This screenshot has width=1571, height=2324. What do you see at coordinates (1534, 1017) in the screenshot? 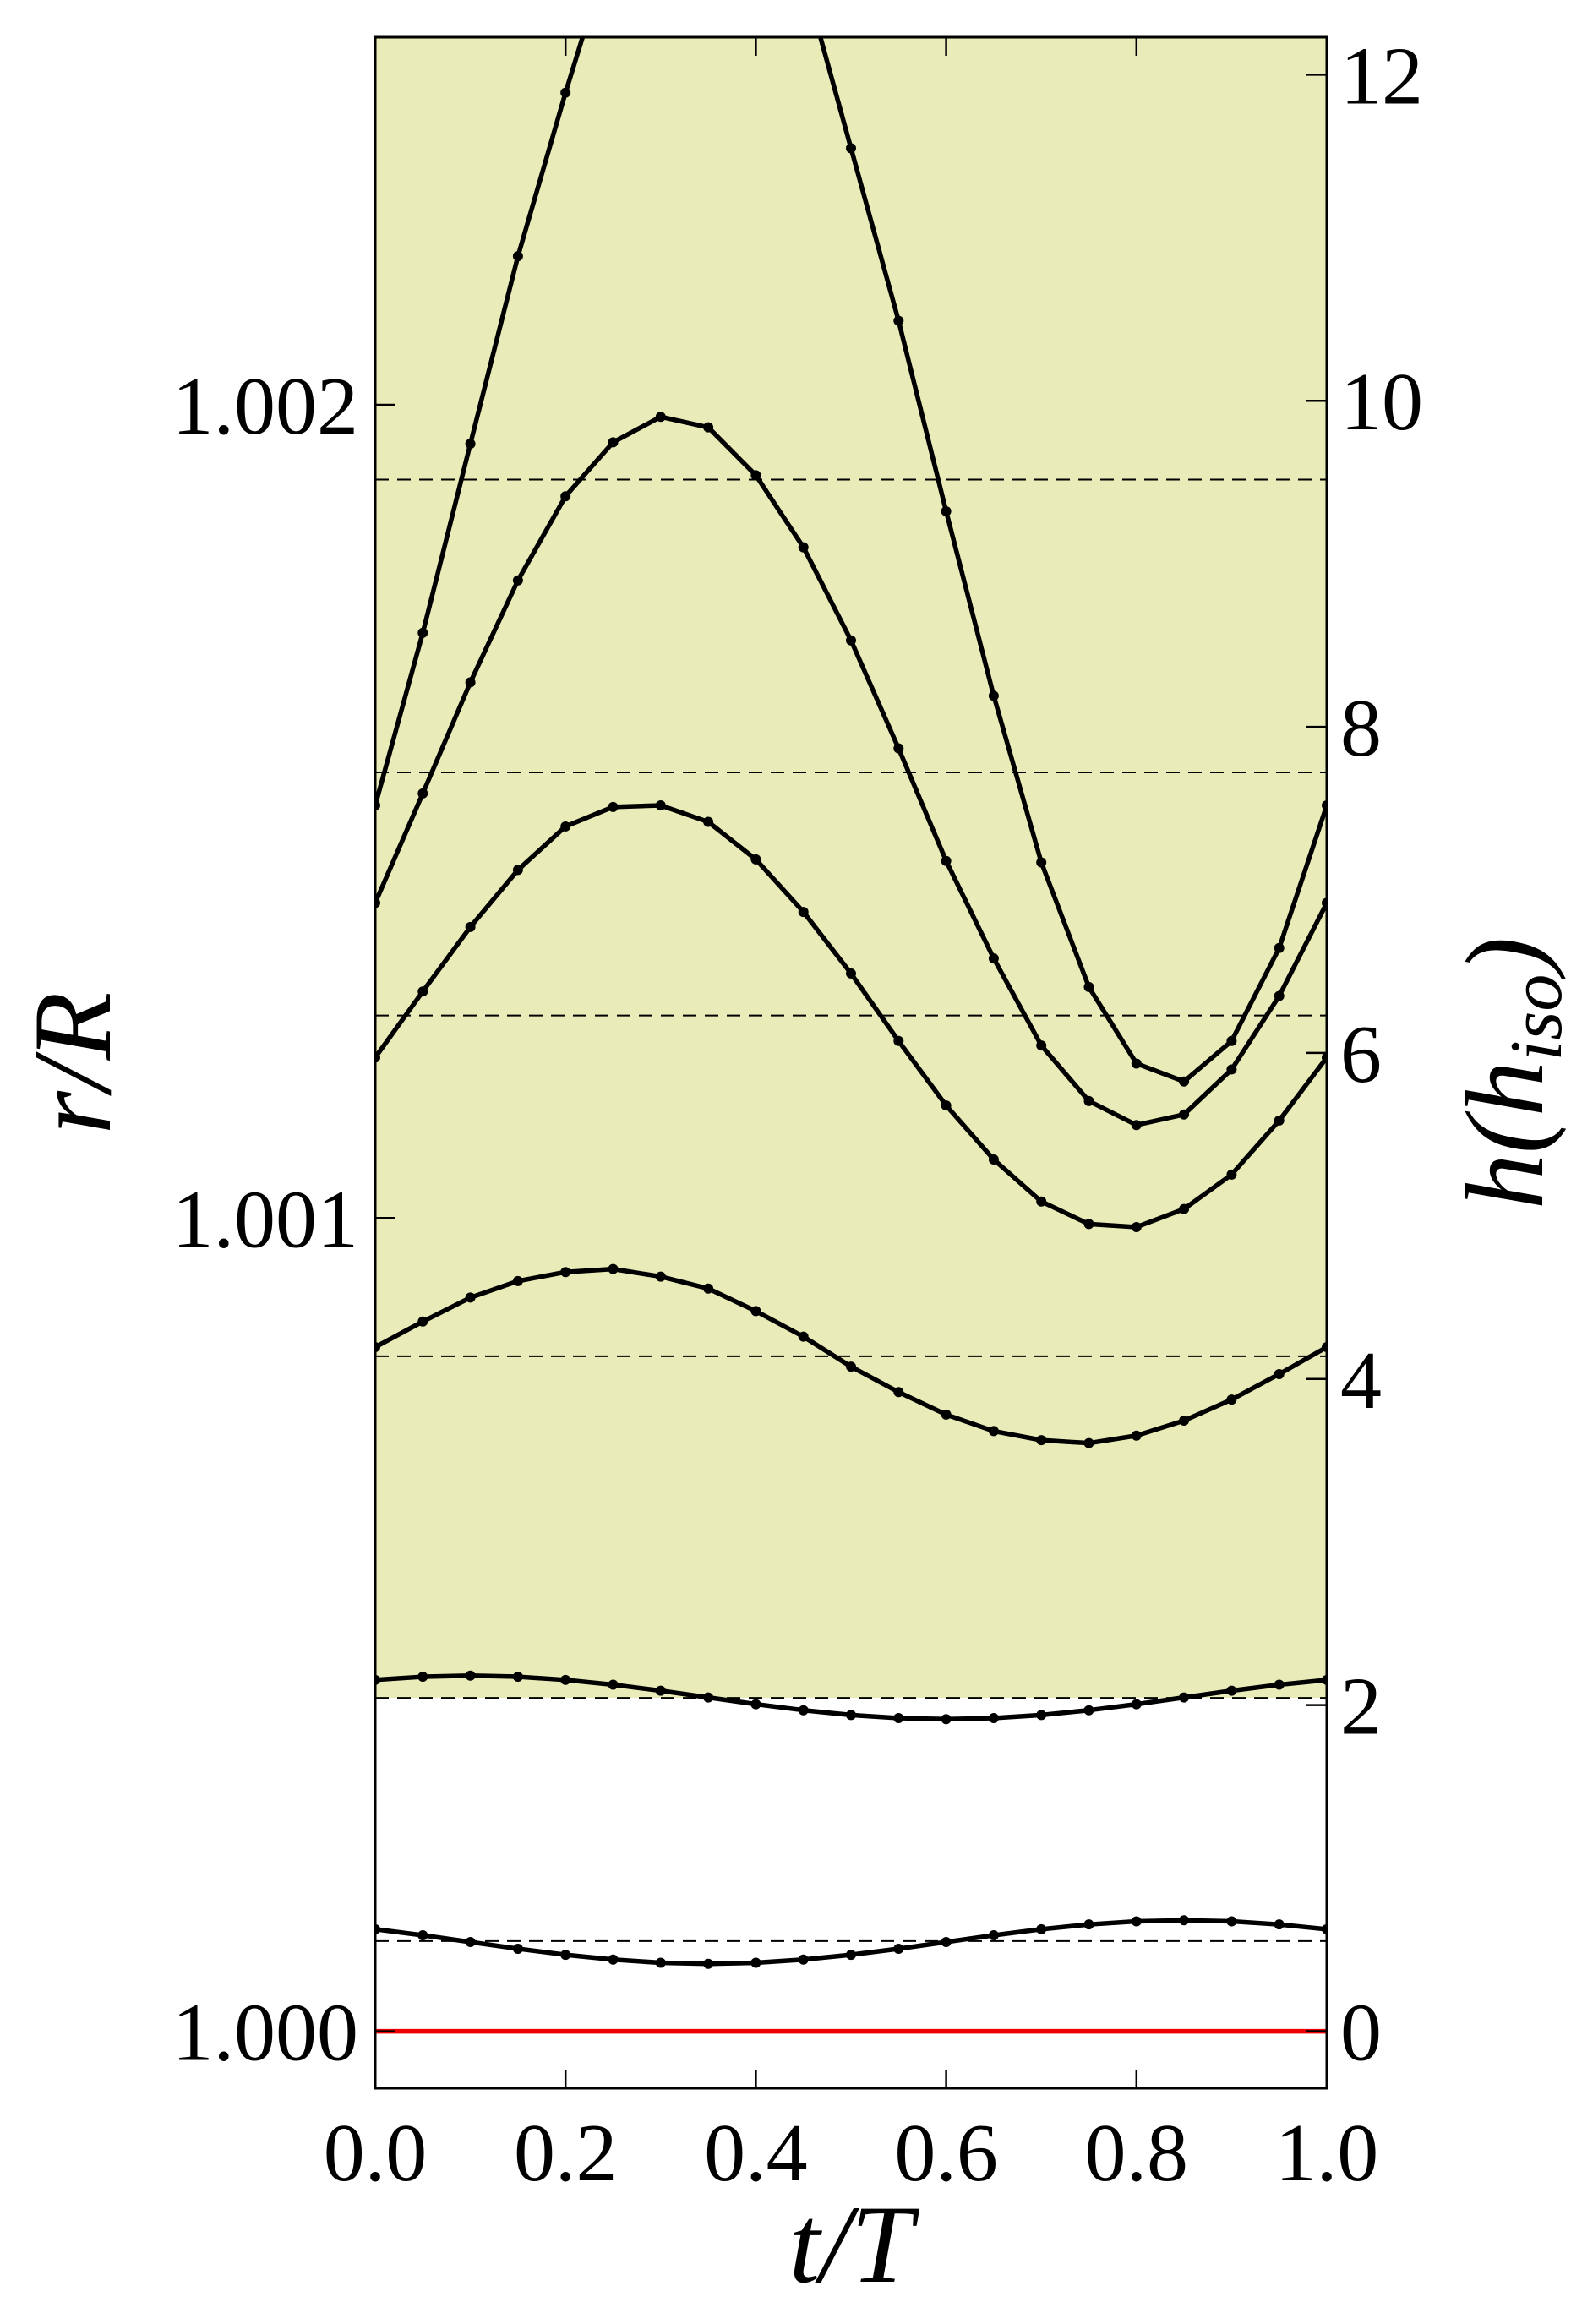
I see `y2-label-sub: iso` at bounding box center [1534, 1017].